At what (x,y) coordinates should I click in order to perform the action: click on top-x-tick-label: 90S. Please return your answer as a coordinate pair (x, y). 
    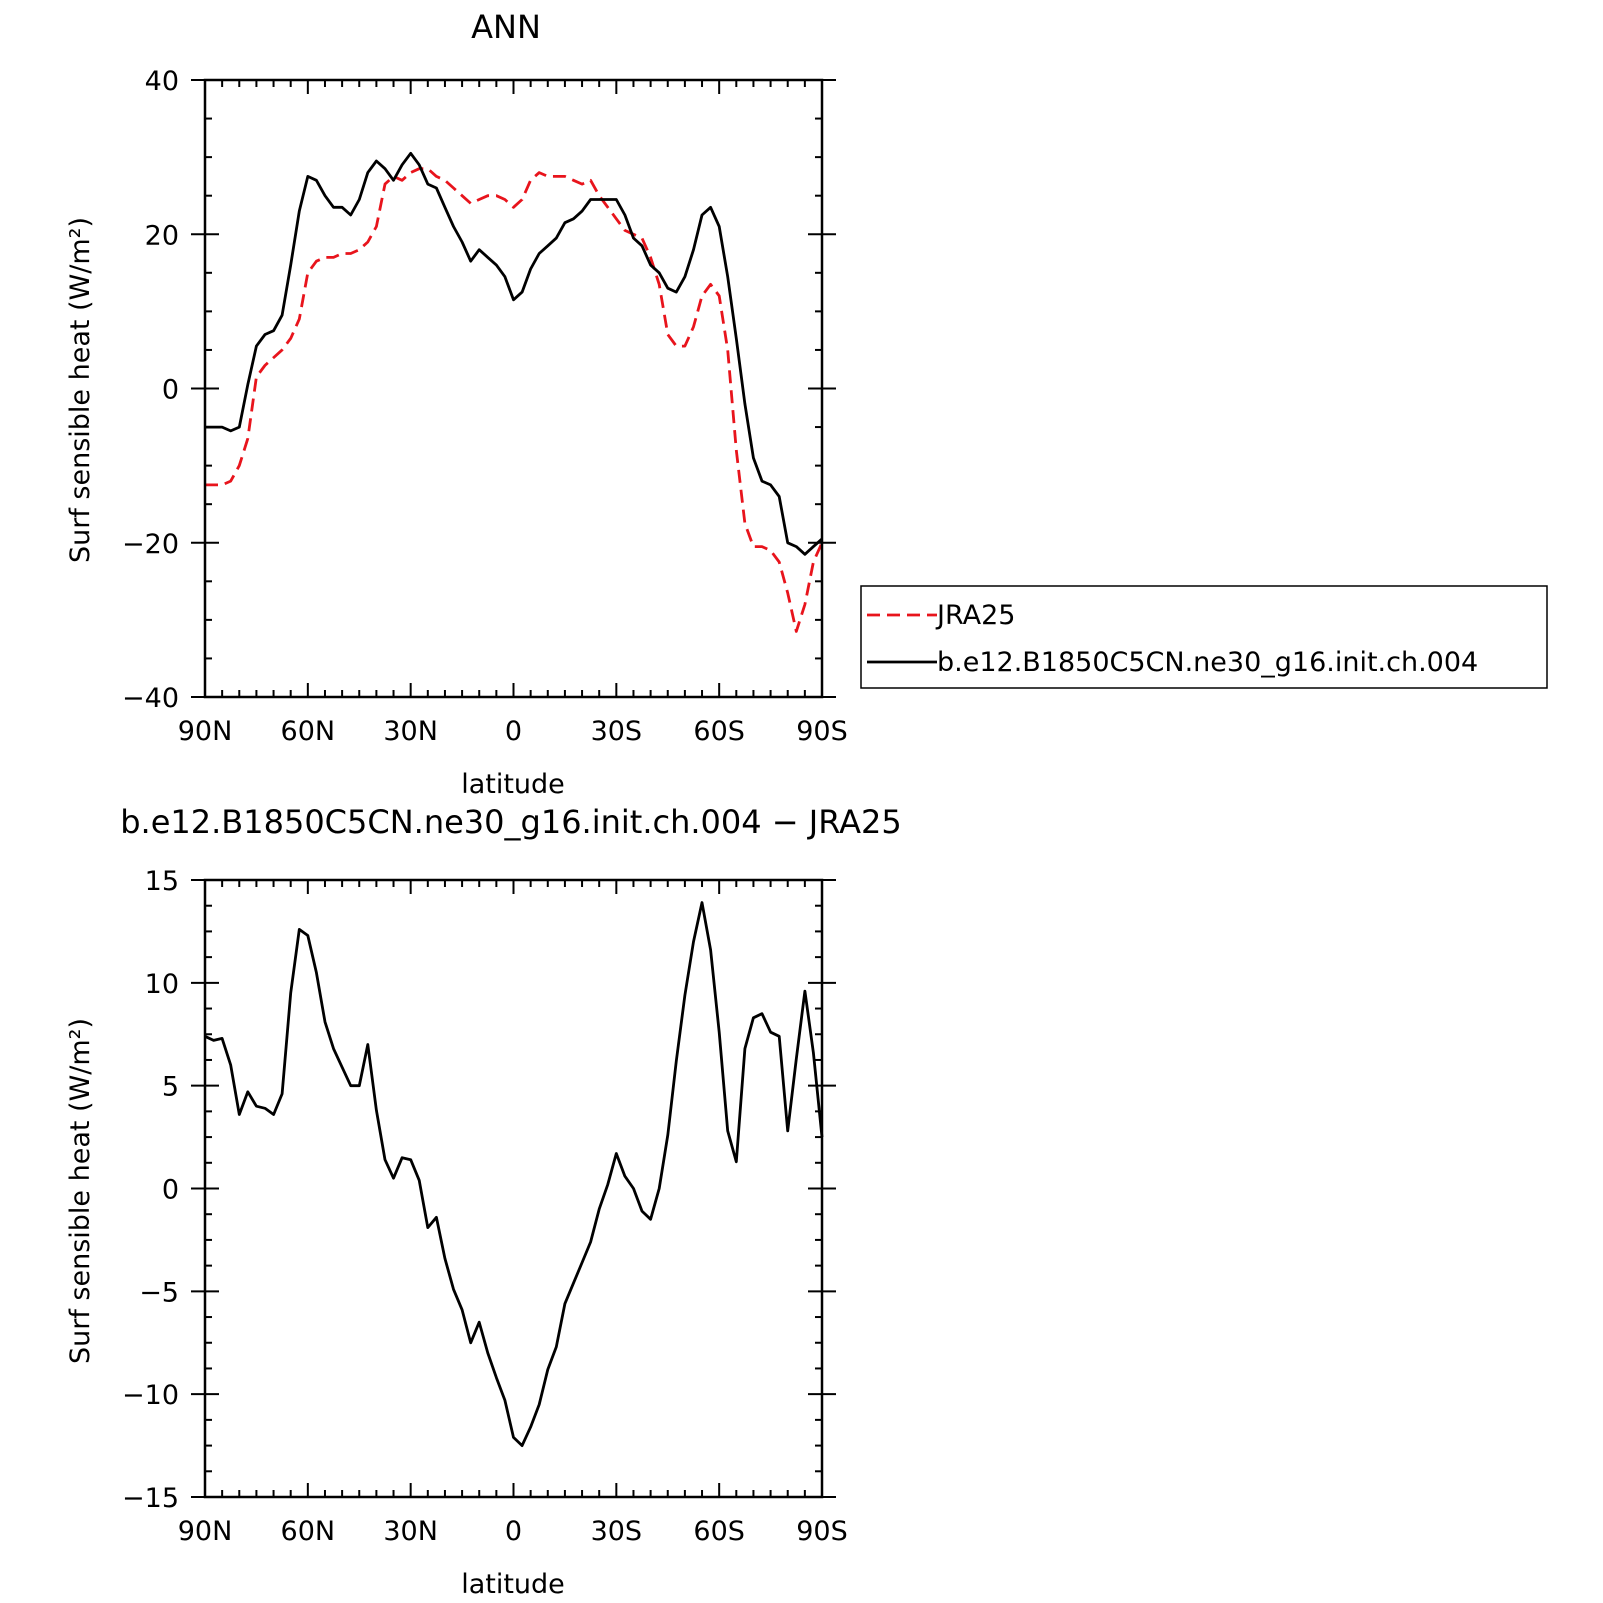
    Looking at the image, I should click on (822, 731).